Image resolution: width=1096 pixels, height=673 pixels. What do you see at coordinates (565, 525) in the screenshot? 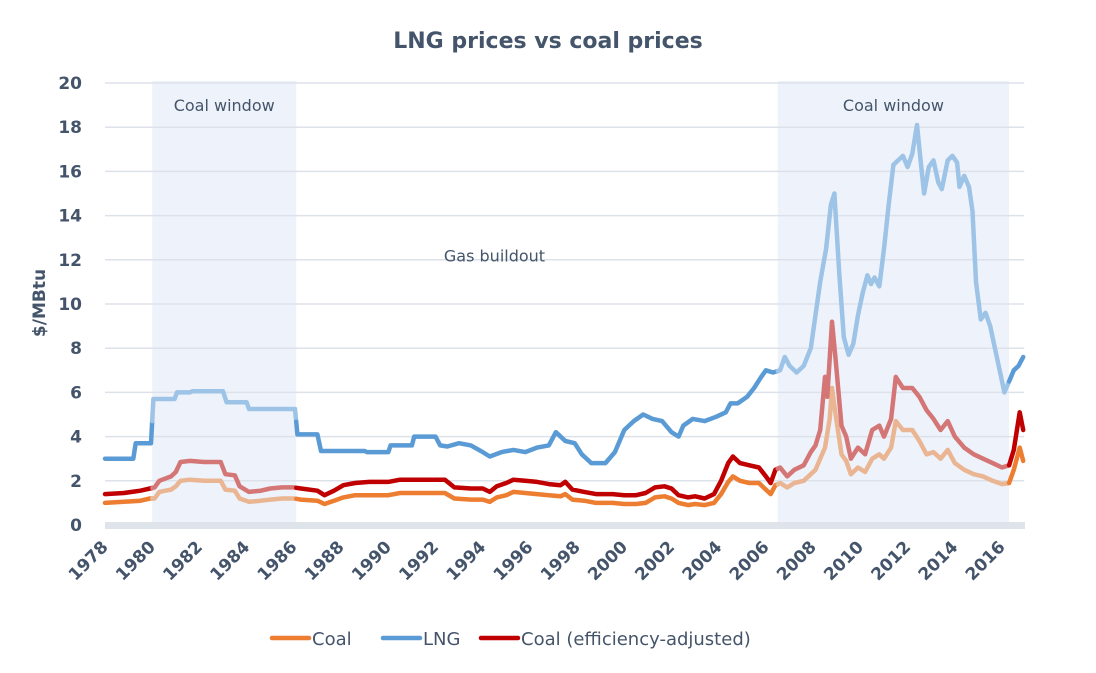
I see `x-axis-line` at bounding box center [565, 525].